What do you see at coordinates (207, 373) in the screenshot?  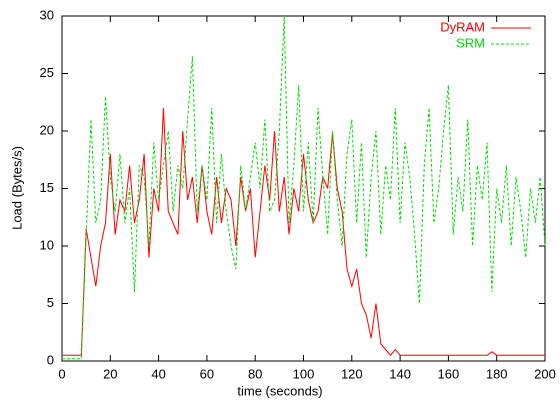 I see `x-tick-label: 60` at bounding box center [207, 373].